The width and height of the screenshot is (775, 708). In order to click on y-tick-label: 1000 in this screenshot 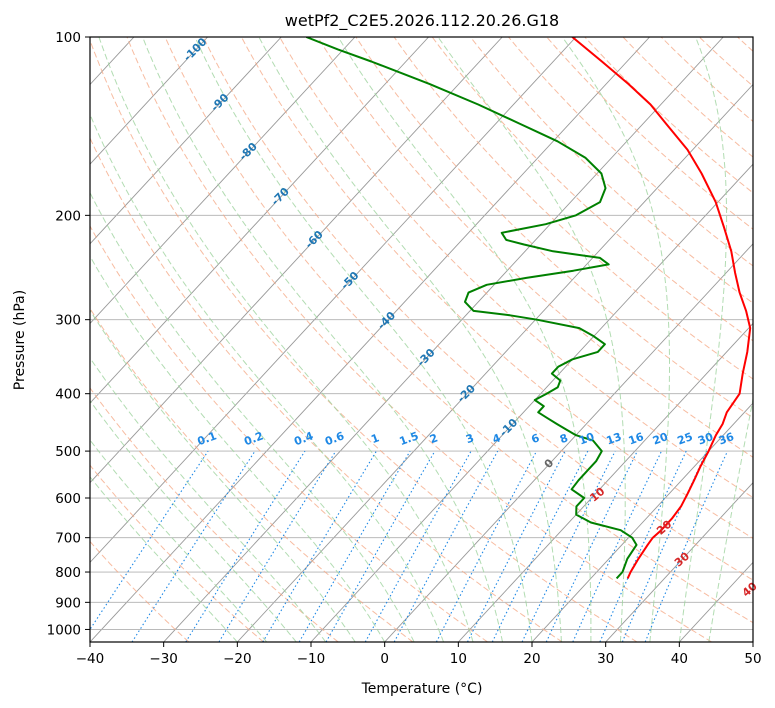, I will do `click(64, 630)`.